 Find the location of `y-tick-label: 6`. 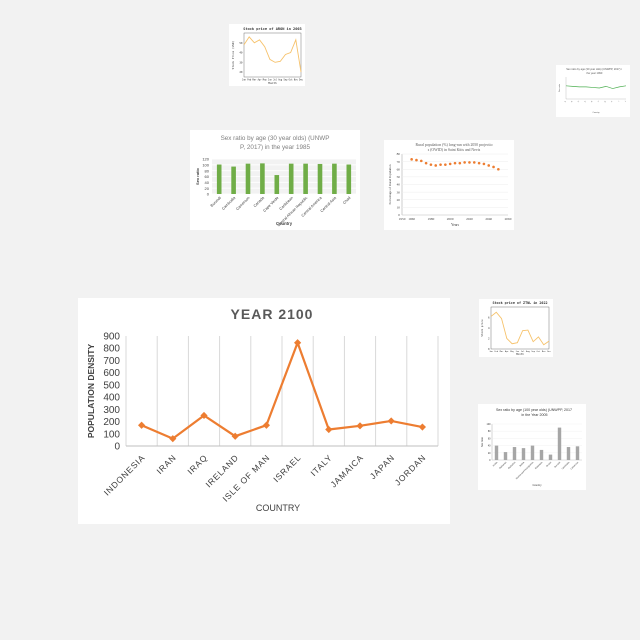

y-tick-label: 6 is located at coordinates (489, 318).